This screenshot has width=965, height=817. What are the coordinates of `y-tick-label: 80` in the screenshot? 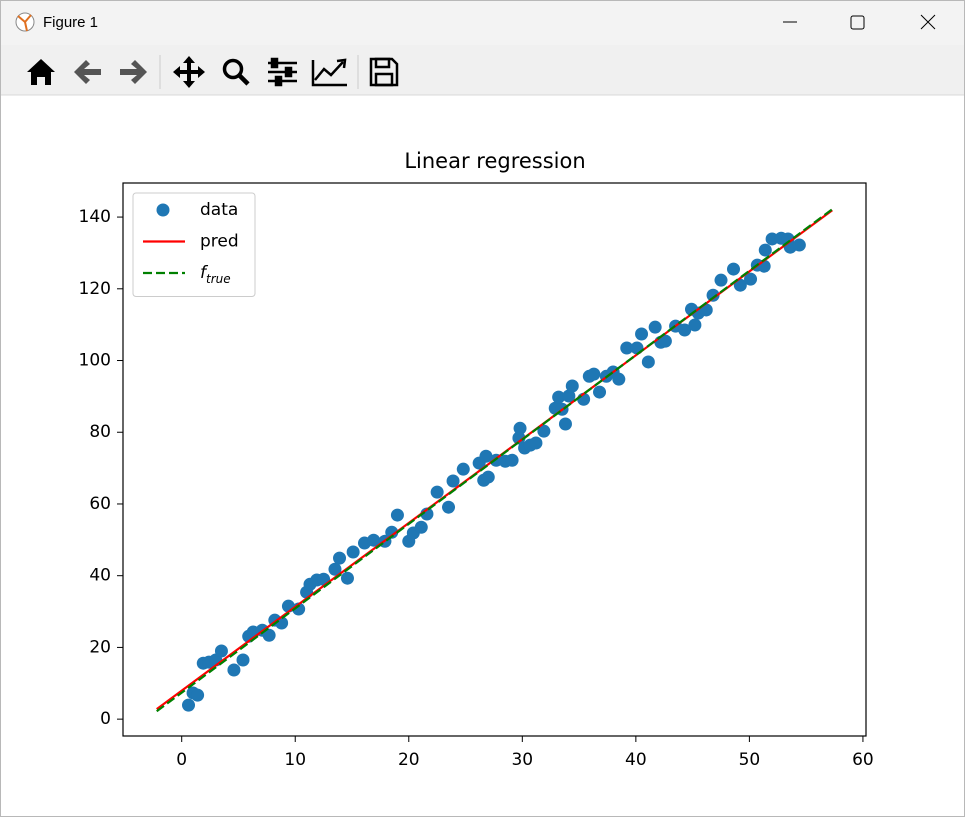 It's located at (100, 432).